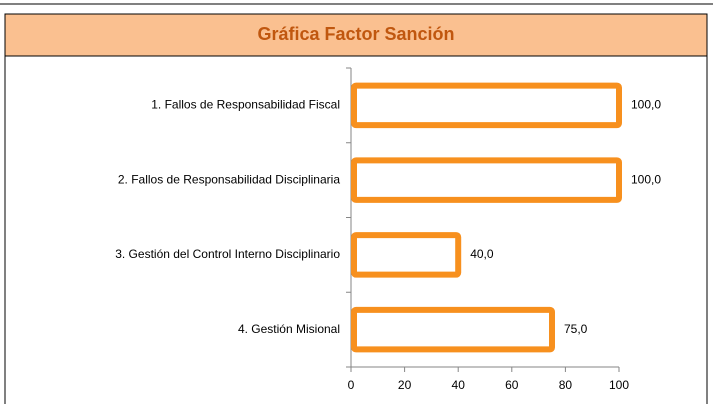  I want to click on x-tick-label: 80, so click(566, 385).